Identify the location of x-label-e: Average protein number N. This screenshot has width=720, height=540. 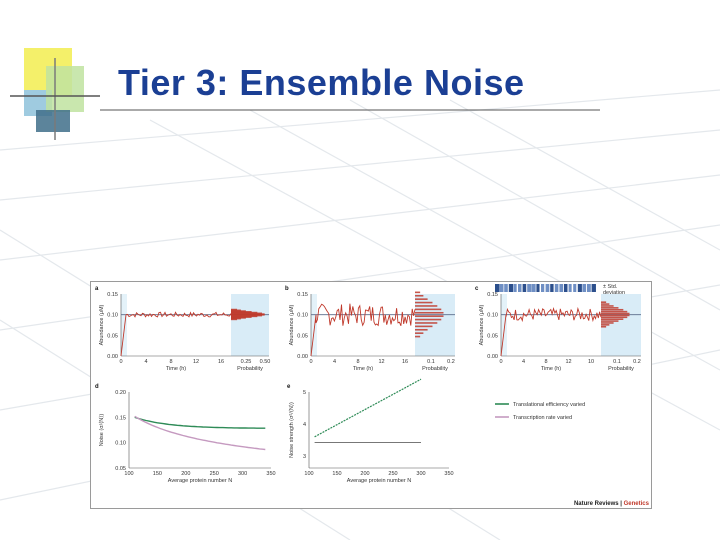
(379, 481).